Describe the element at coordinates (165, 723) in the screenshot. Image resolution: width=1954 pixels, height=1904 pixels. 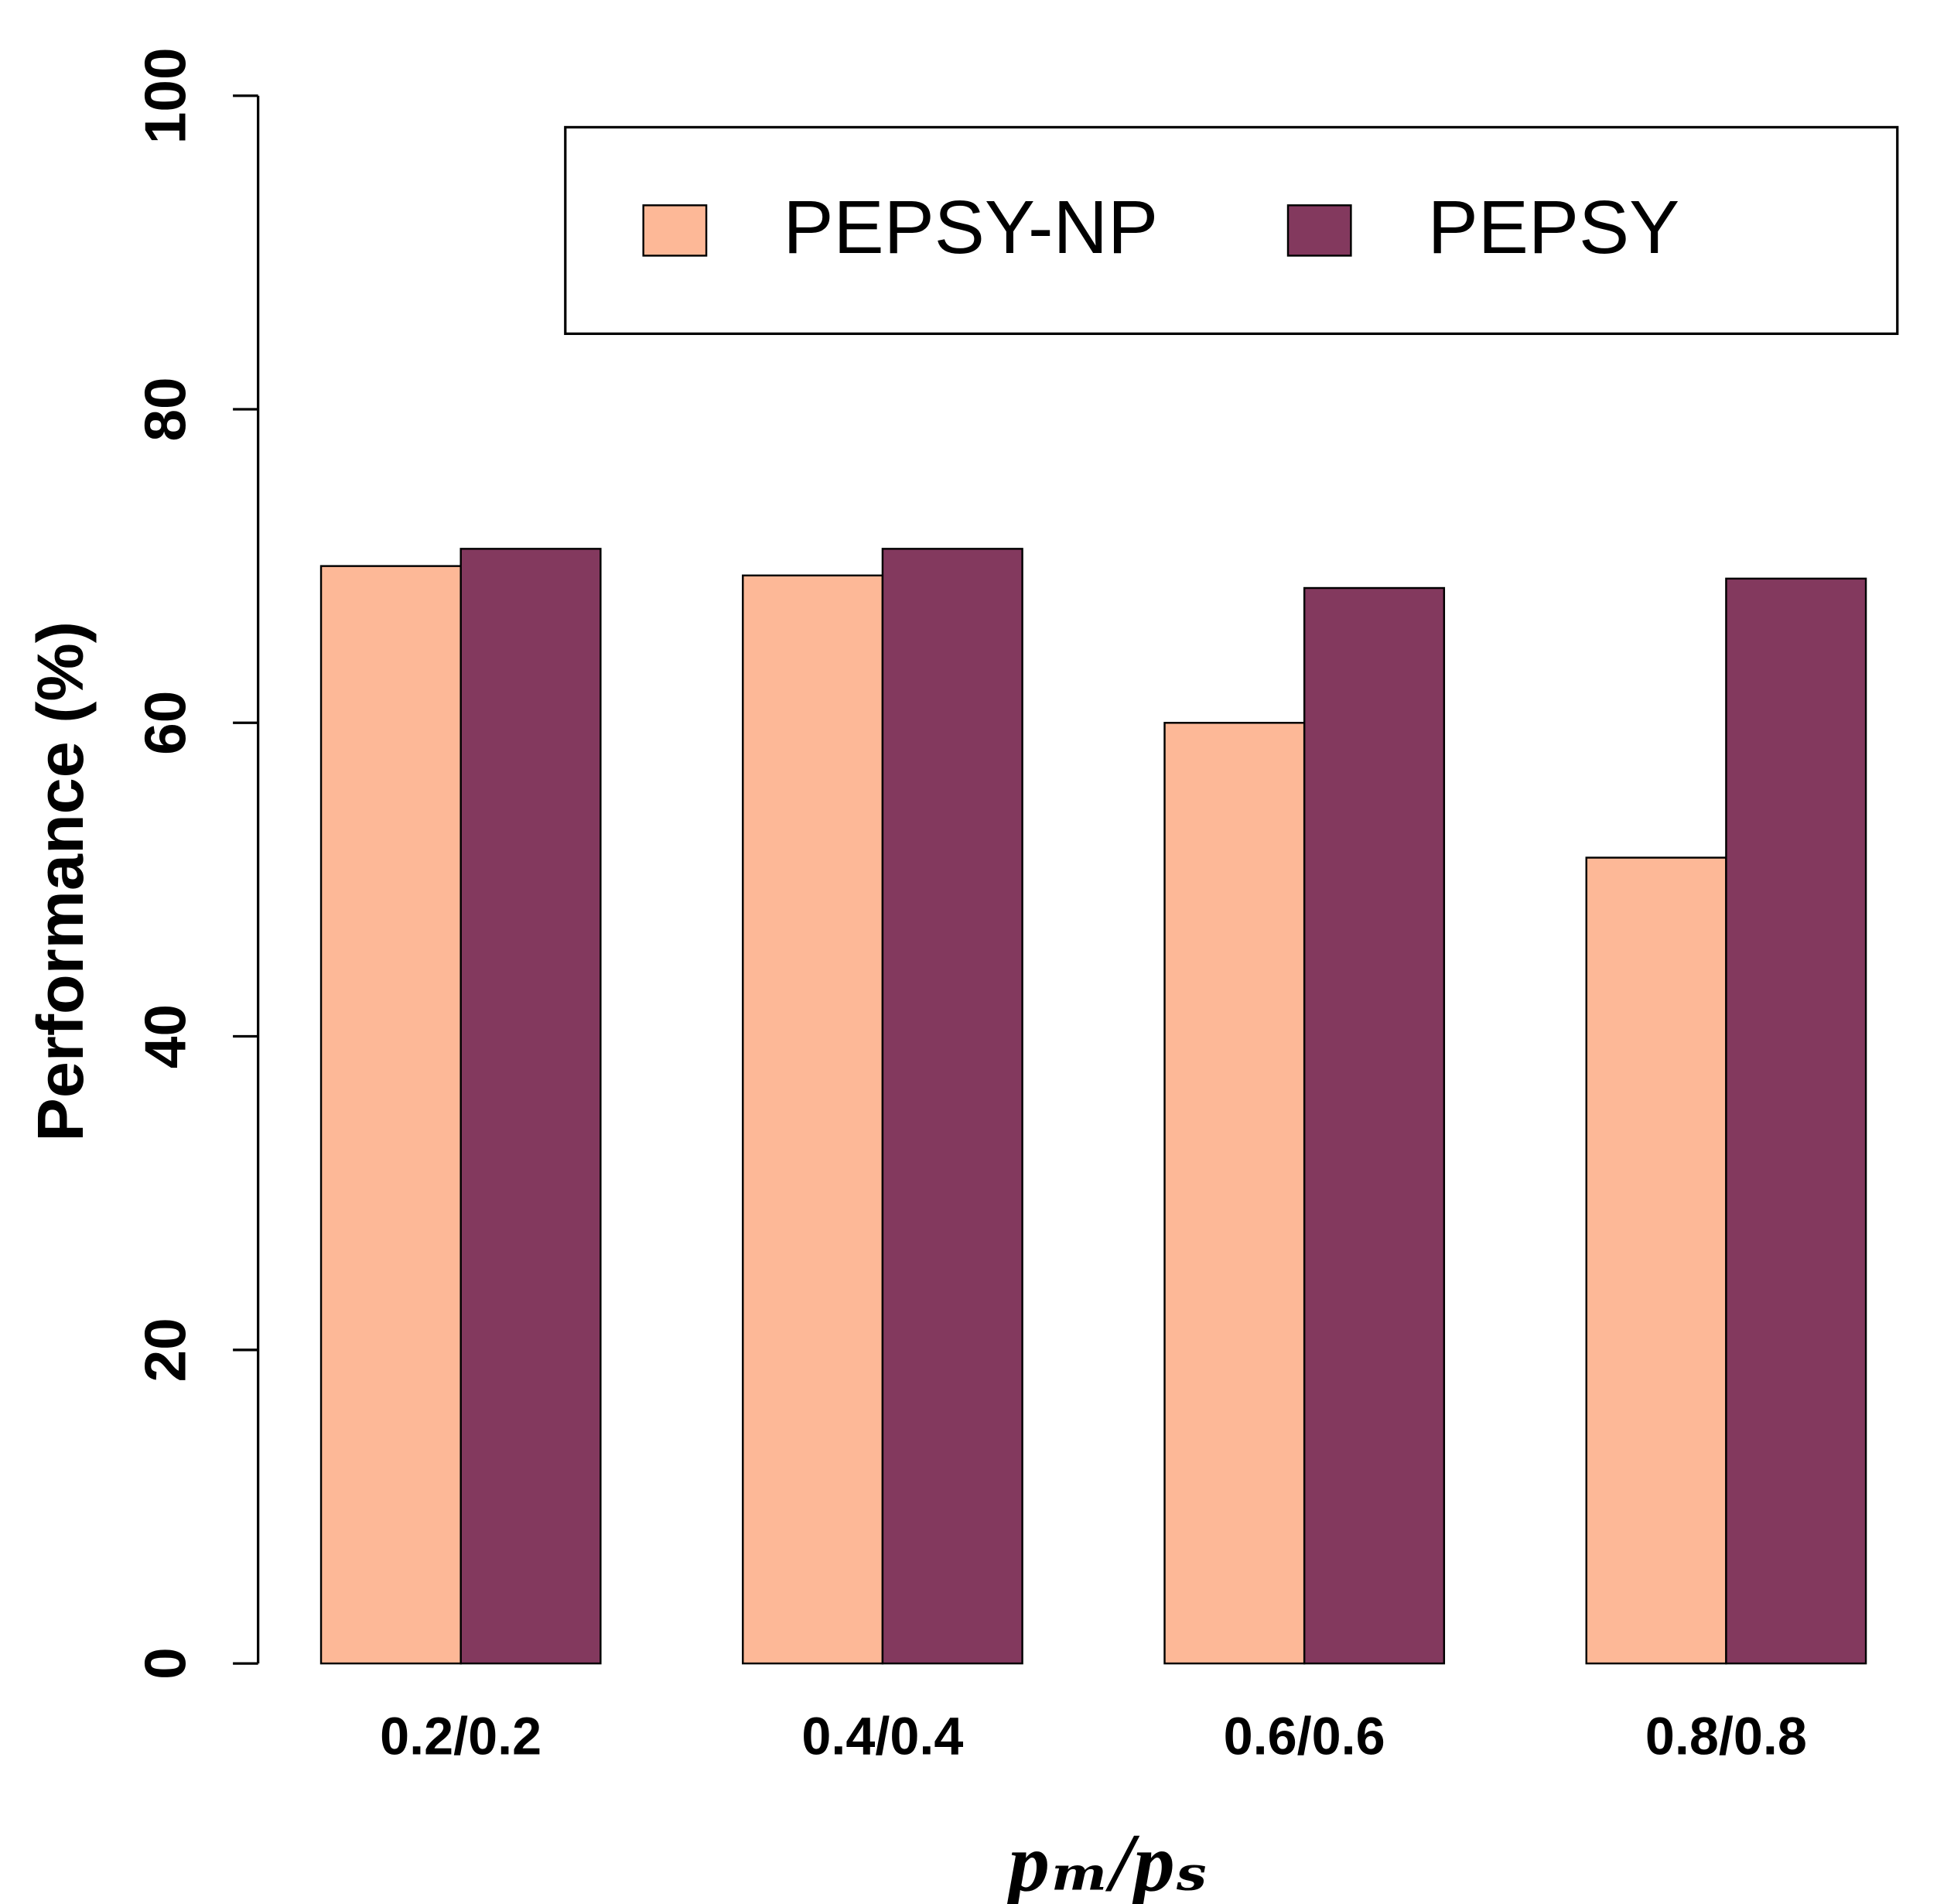
I see `y-tick-label: 60` at that location.